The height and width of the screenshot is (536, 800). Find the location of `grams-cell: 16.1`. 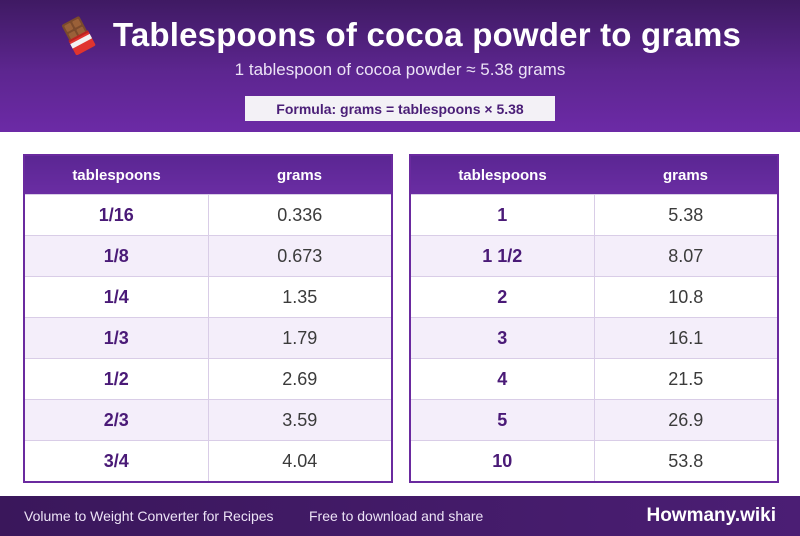

grams-cell: 16.1 is located at coordinates (686, 337).